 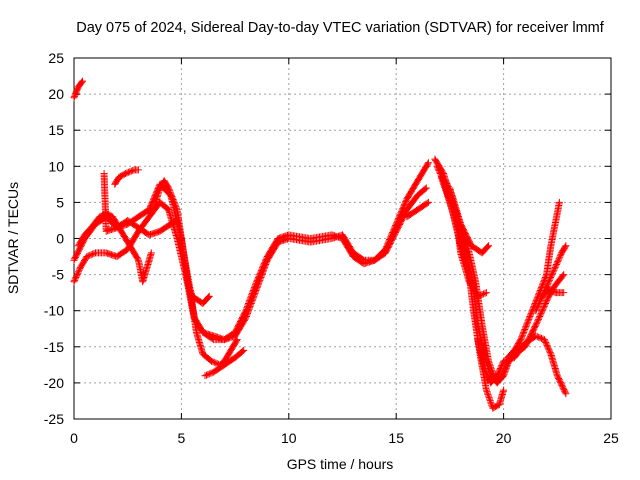 What do you see at coordinates (417, 209) in the screenshot?
I see `series-track-j` at bounding box center [417, 209].